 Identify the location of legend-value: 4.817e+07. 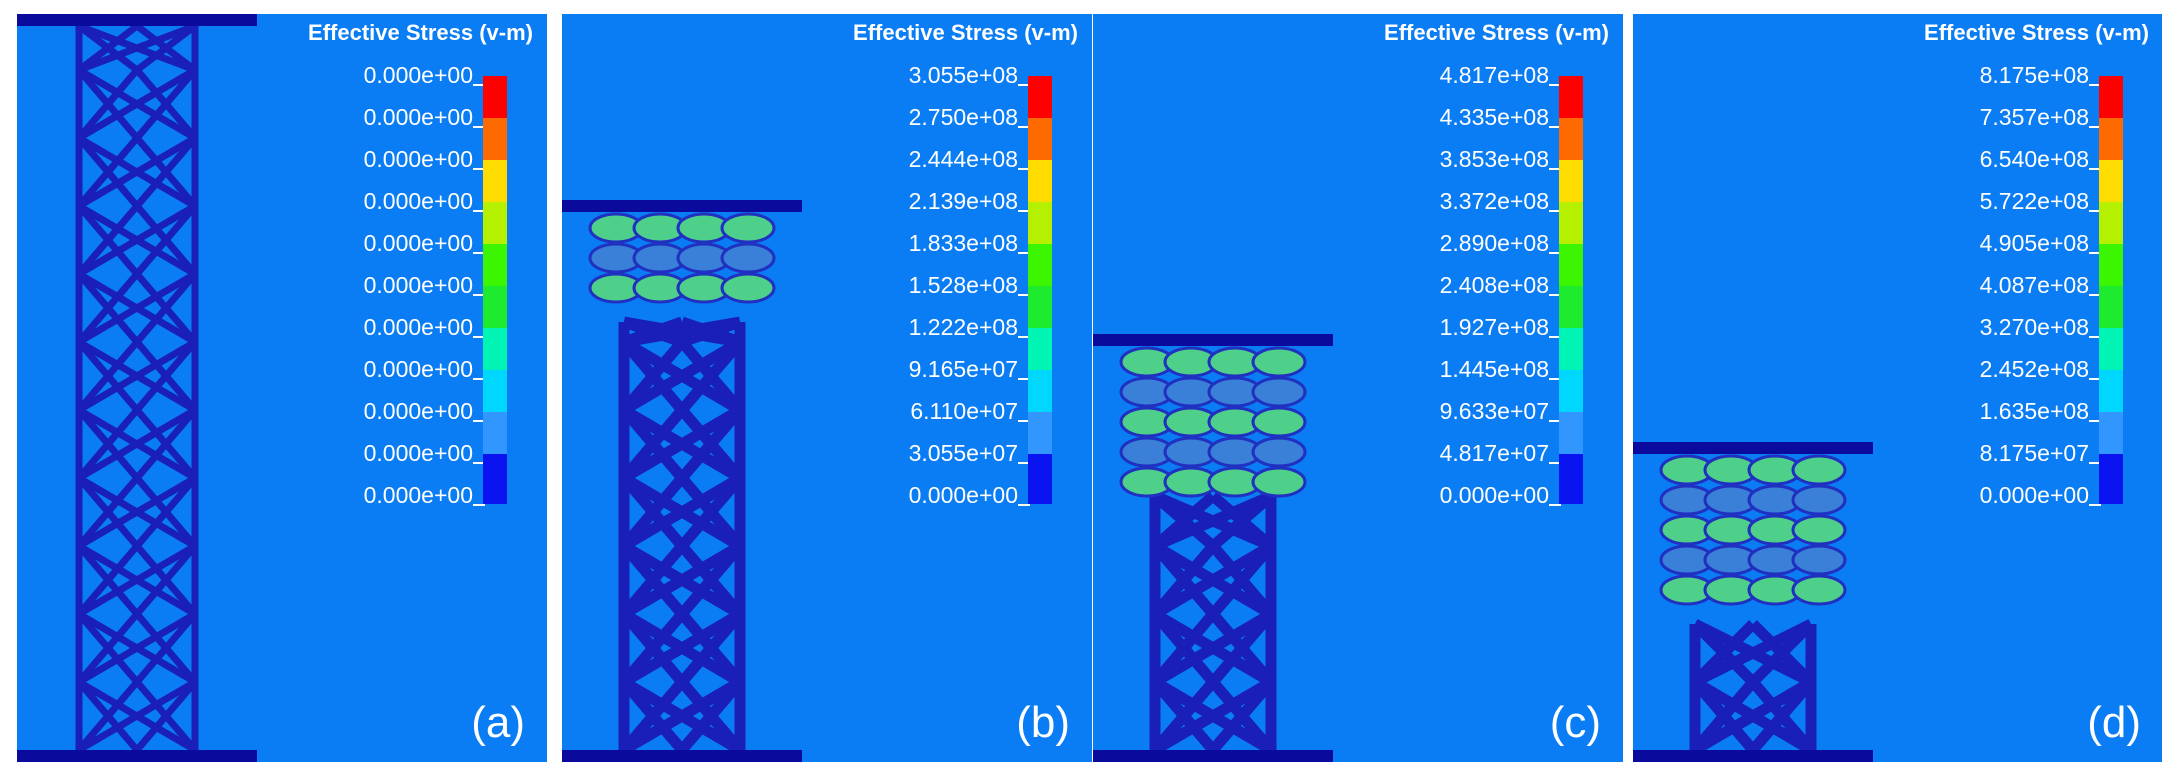
(1494, 453).